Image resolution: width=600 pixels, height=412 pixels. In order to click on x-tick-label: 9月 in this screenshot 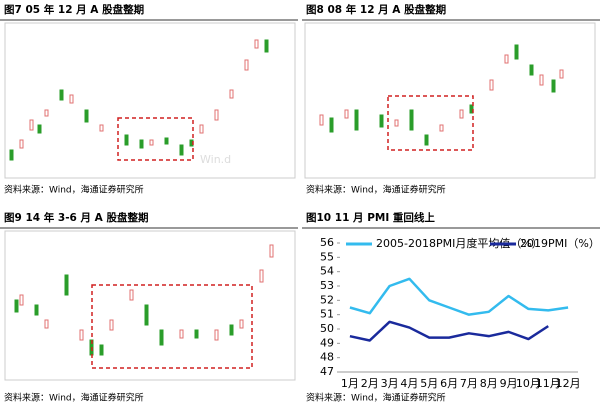, I will do `click(509, 383)`.